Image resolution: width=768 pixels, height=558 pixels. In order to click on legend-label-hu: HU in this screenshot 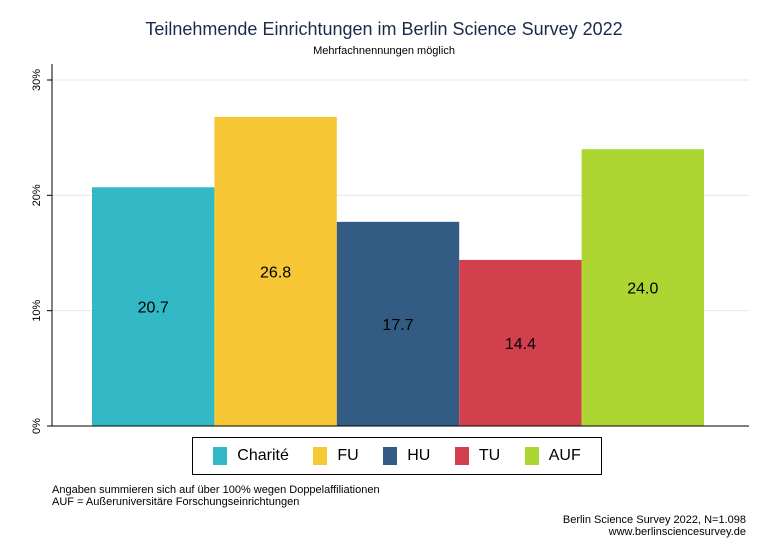, I will do `click(419, 455)`.